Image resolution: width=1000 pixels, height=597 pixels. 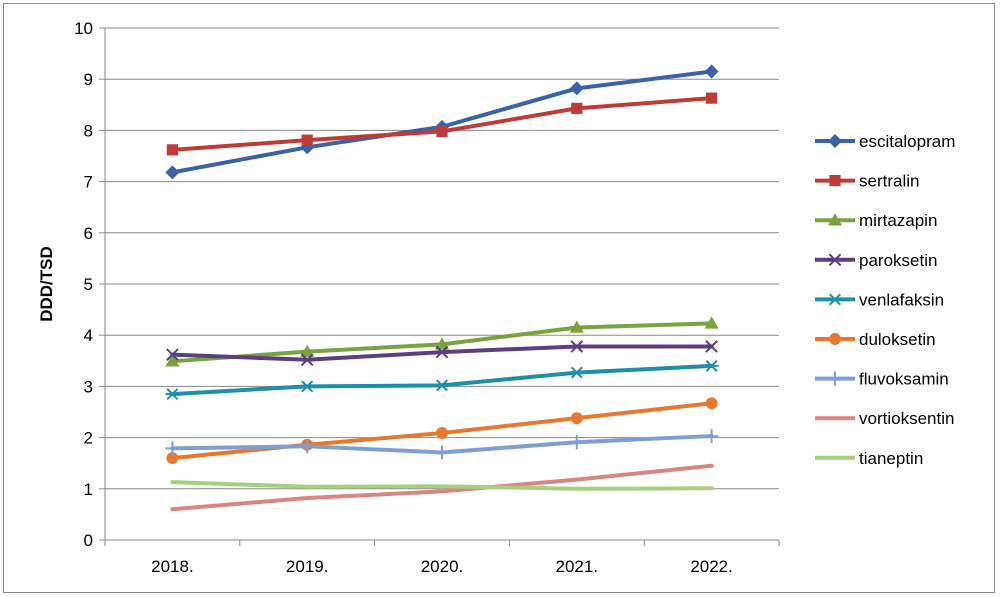 I want to click on y-tick-label: 3, so click(x=88, y=386).